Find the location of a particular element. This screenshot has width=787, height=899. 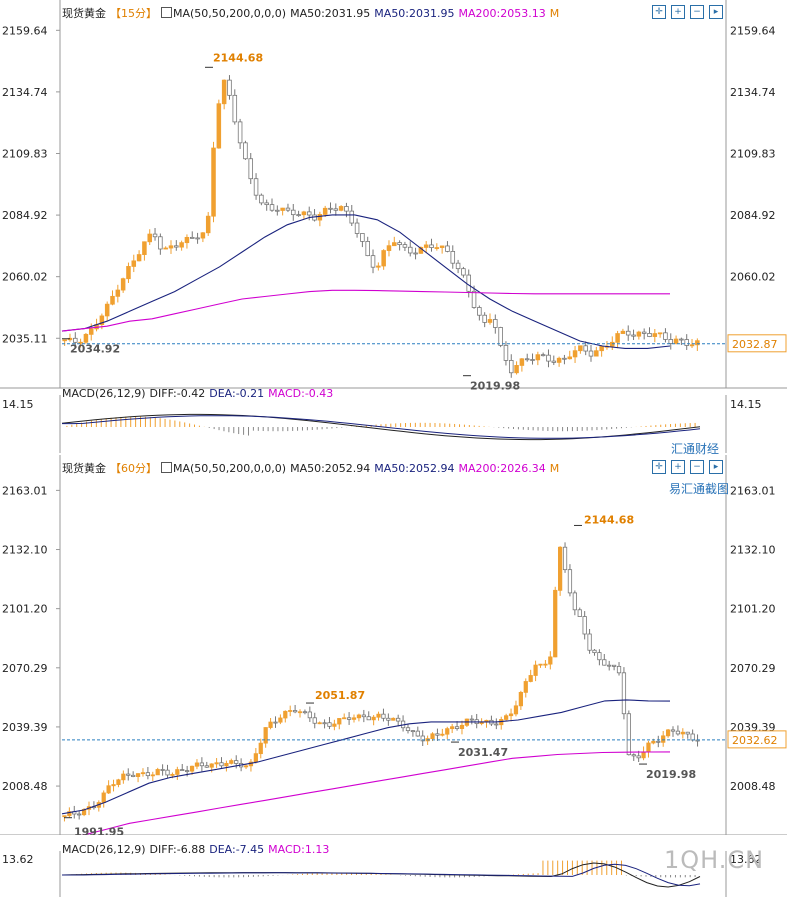

panel2-ma50: MA50:2052.94 is located at coordinates (330, 468).